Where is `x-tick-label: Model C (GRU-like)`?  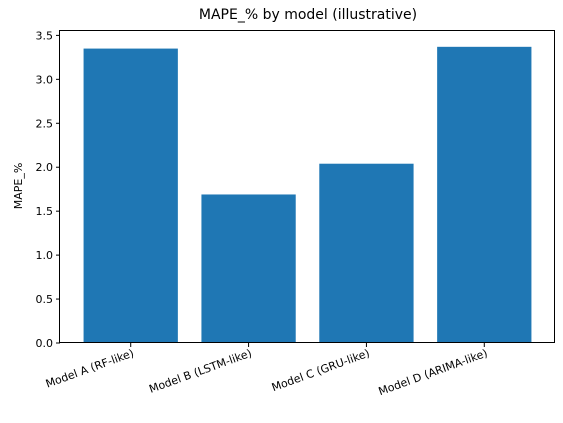 x-tick-label: Model C (GRU-like) is located at coordinates (321, 371).